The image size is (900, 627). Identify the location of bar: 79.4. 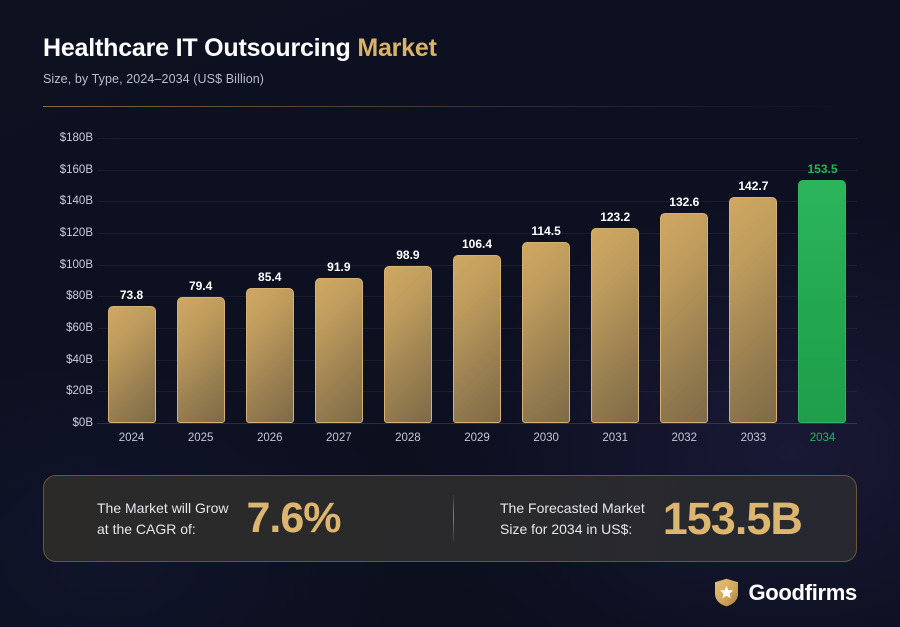
(200, 351).